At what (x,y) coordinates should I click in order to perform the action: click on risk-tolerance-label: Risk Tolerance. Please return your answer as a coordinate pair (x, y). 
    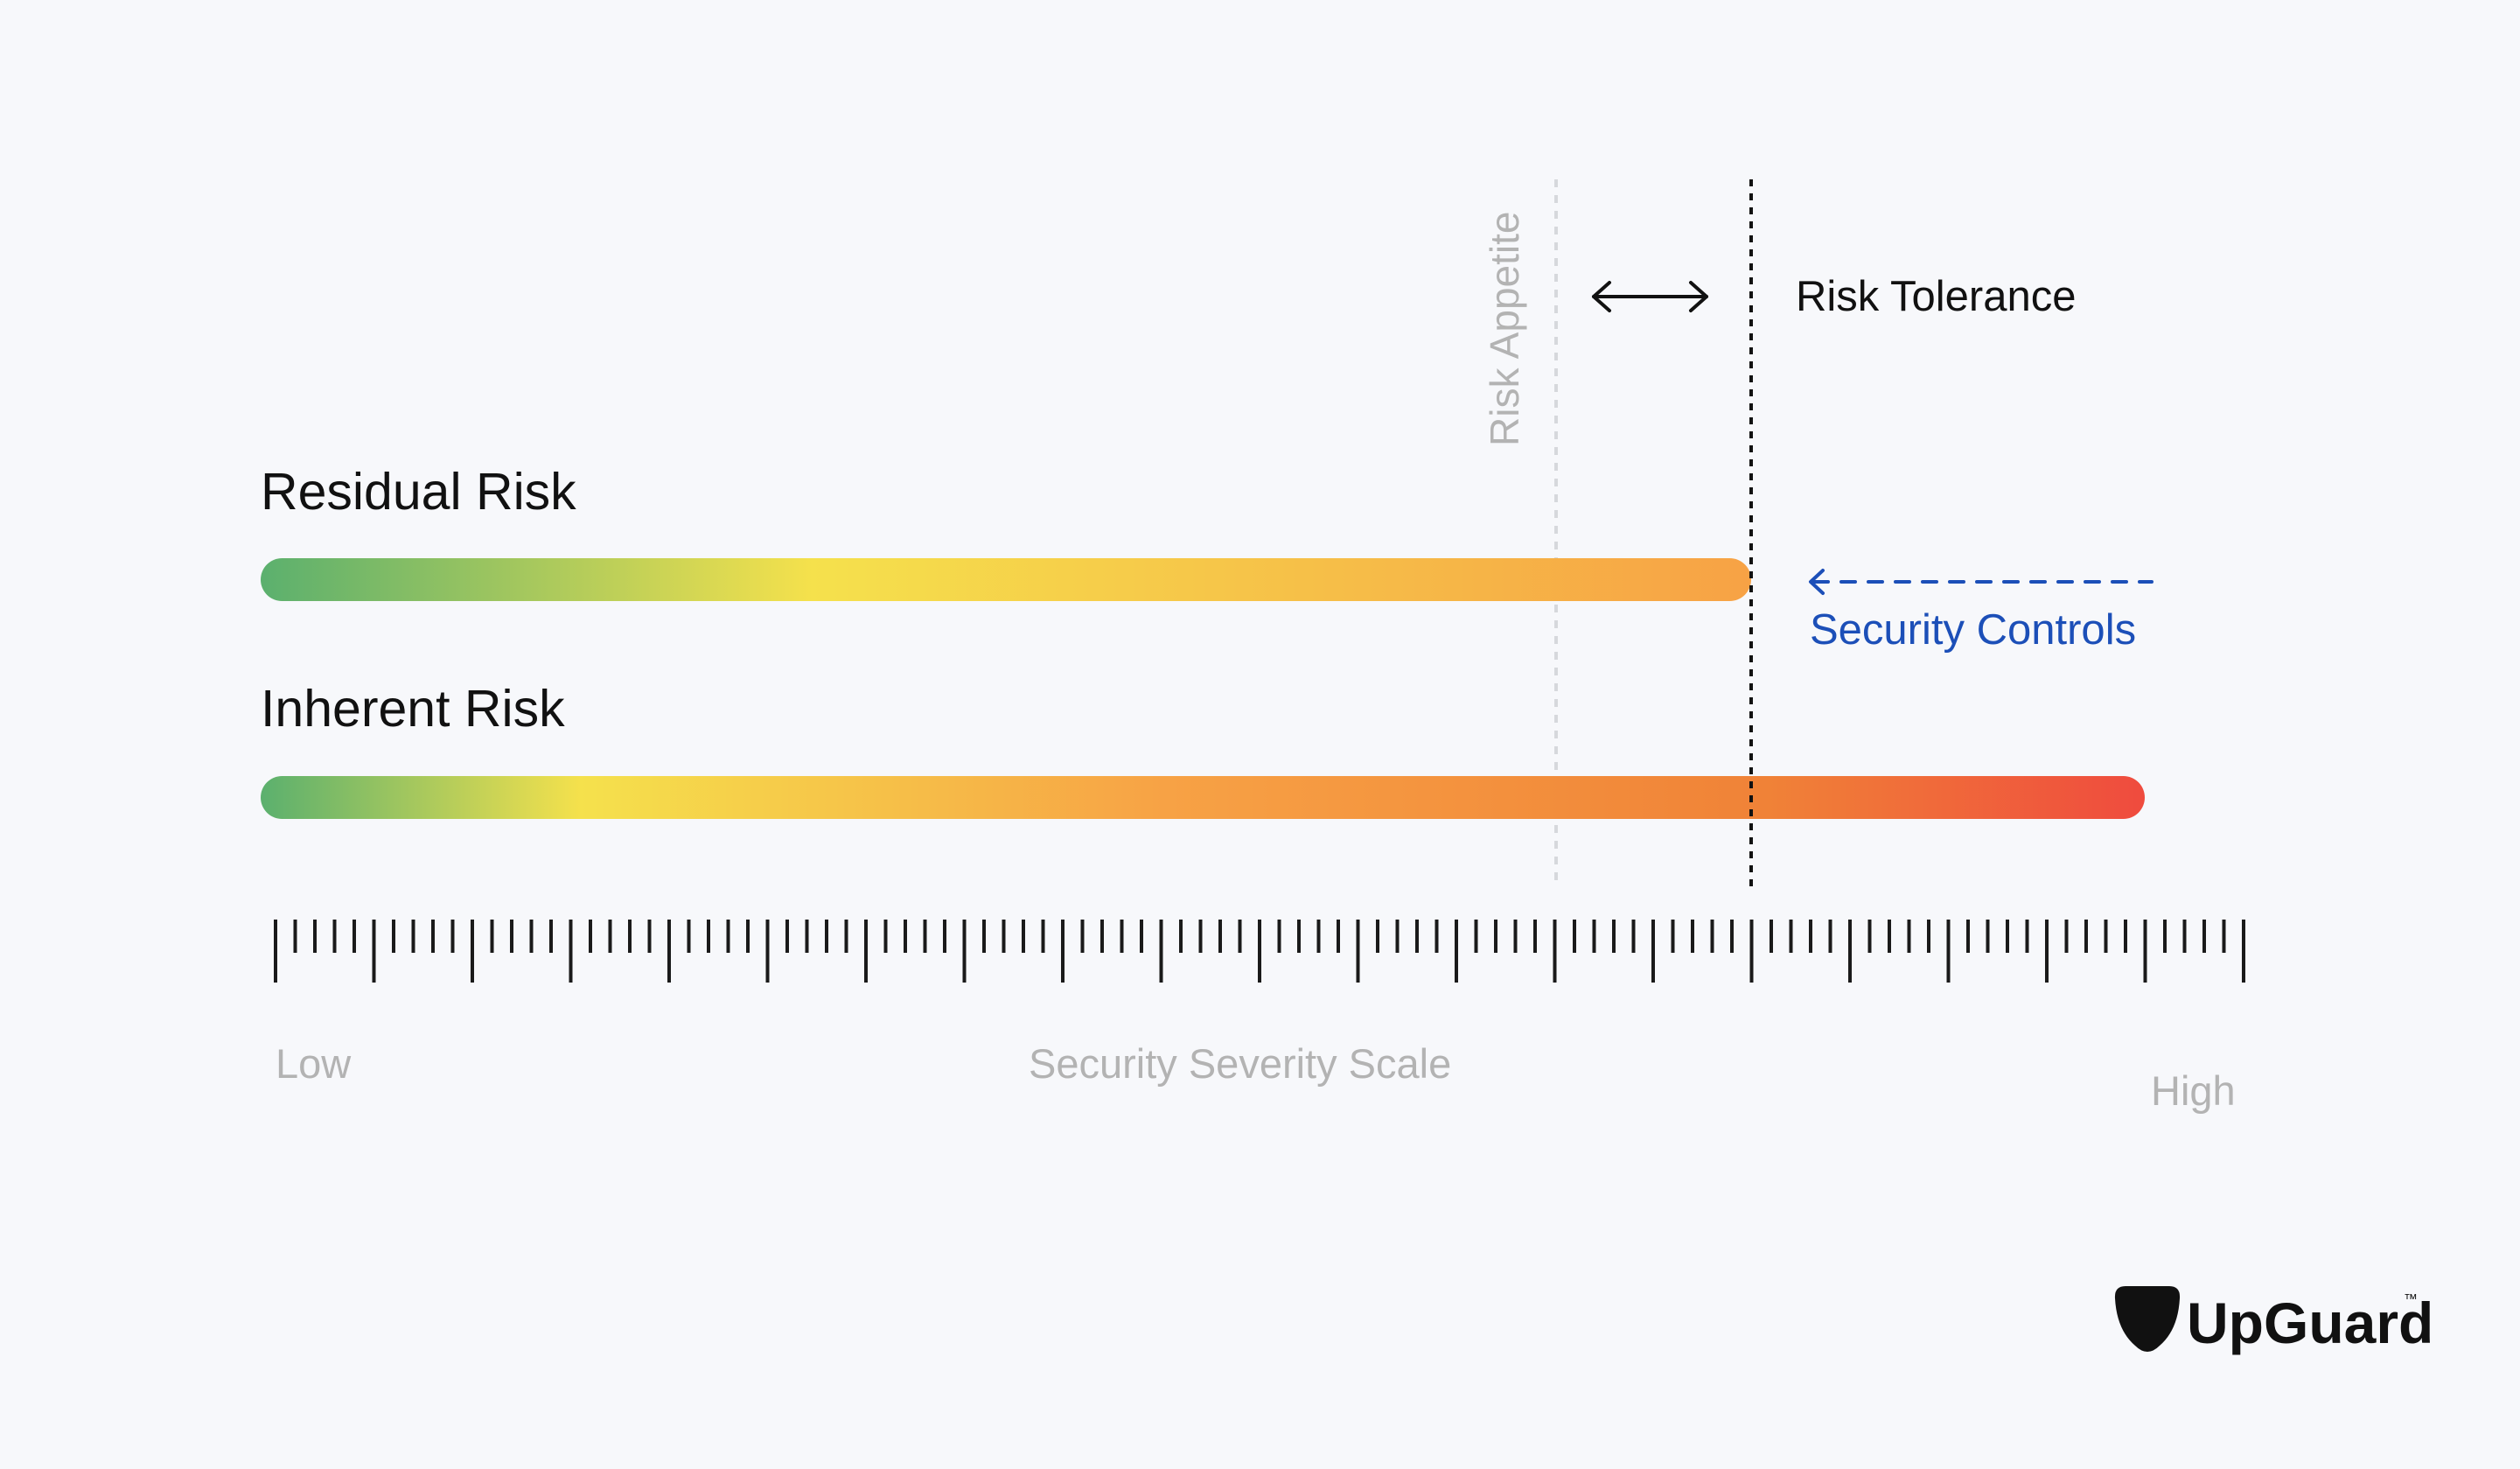
    Looking at the image, I should click on (1936, 297).